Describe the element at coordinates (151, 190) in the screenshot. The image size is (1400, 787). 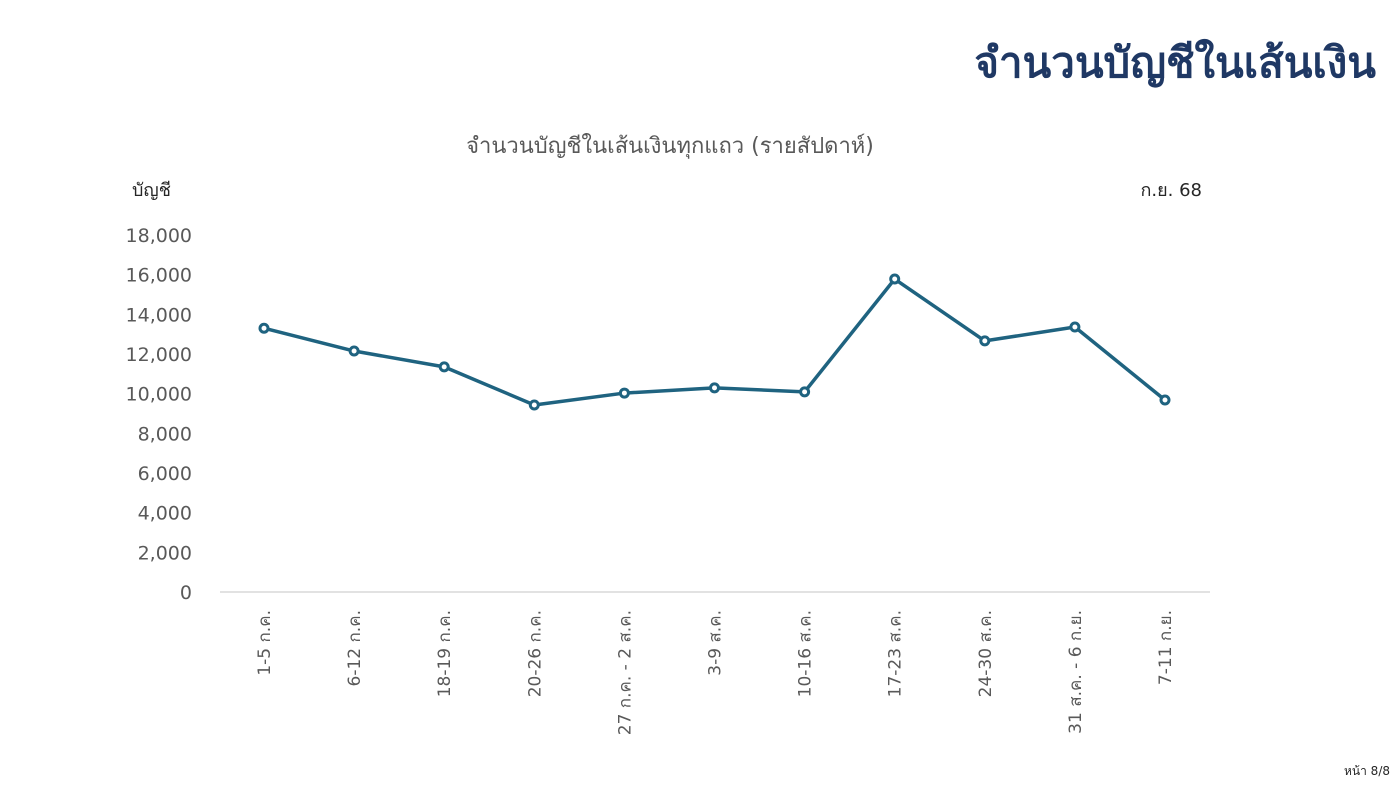
I see `y-axis-unit-label: บัญชี` at that location.